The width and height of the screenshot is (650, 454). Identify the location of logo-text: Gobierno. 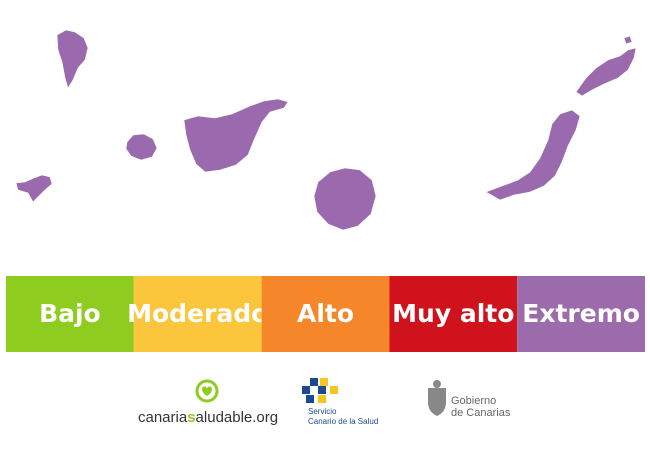
(473, 401).